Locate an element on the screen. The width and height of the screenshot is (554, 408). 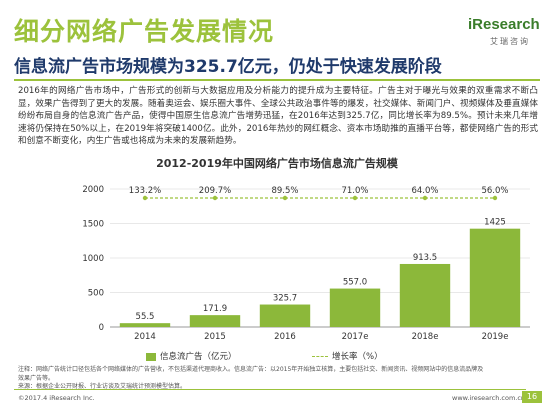
logo-subtext: 艾瑞咨询 is located at coordinates (510, 41).